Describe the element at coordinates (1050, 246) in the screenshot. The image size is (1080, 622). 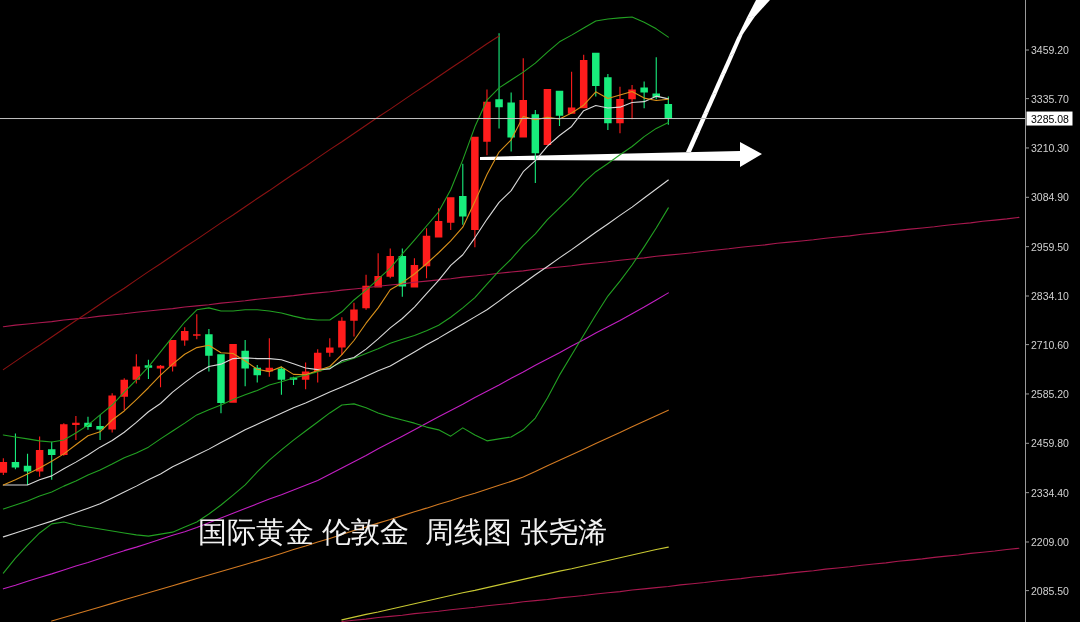
I see `y-tick-label: 2959.50` at that location.